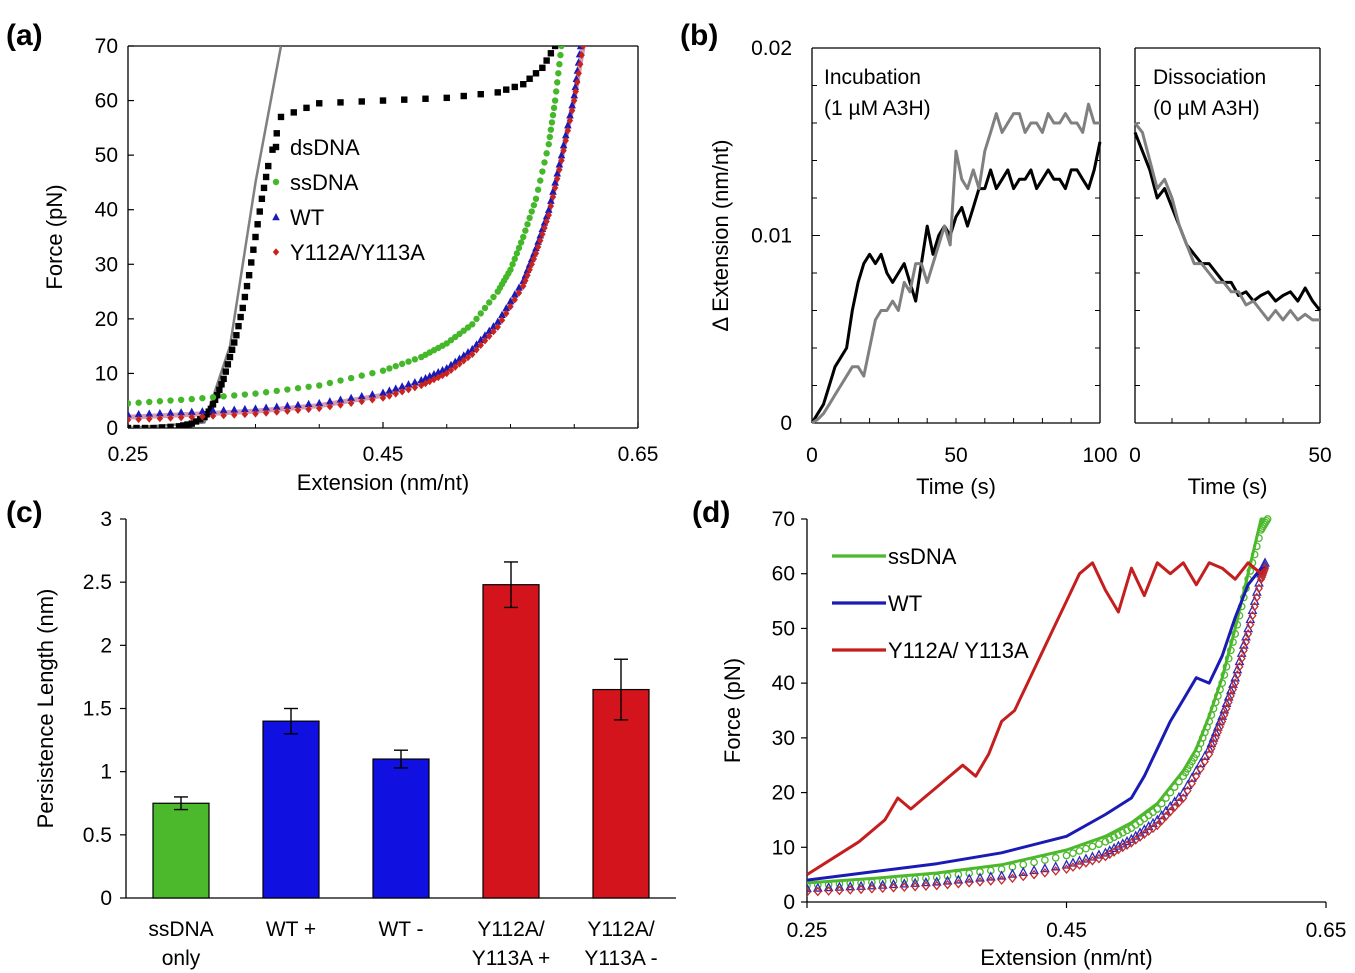 The height and width of the screenshot is (973, 1355). Describe the element at coordinates (783, 519) in the screenshot. I see `d-y-tick-label: 70` at that location.